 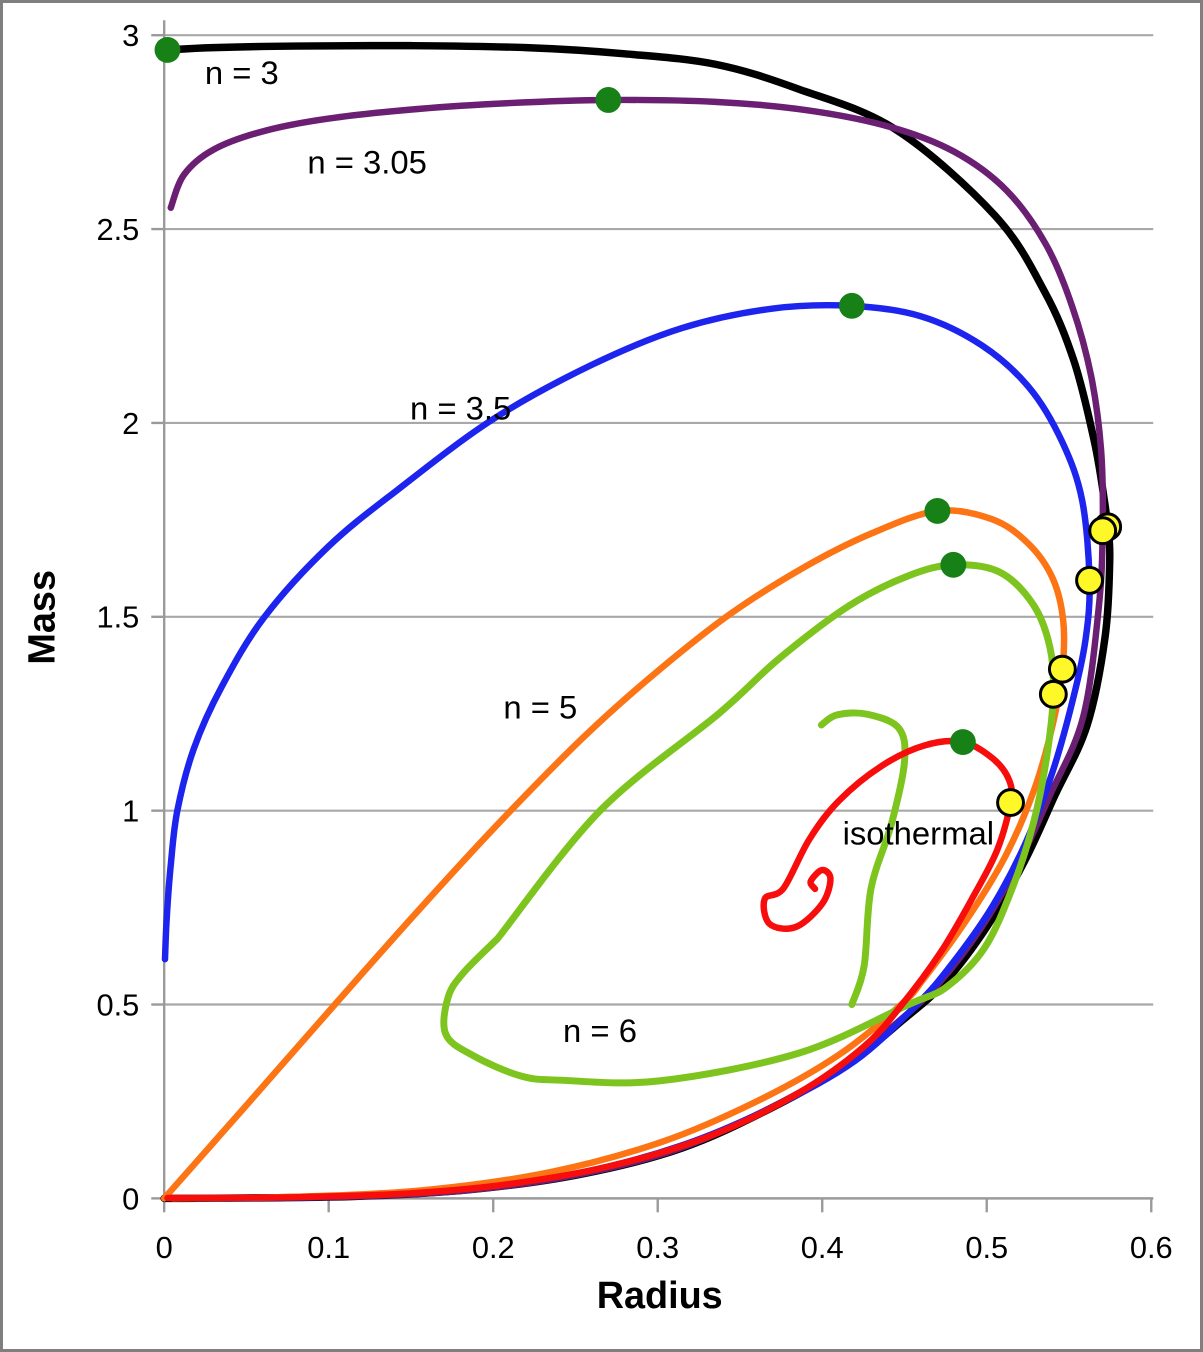 What do you see at coordinates (117, 229) in the screenshot?
I see `y-tick-label-2.5: 2.5` at bounding box center [117, 229].